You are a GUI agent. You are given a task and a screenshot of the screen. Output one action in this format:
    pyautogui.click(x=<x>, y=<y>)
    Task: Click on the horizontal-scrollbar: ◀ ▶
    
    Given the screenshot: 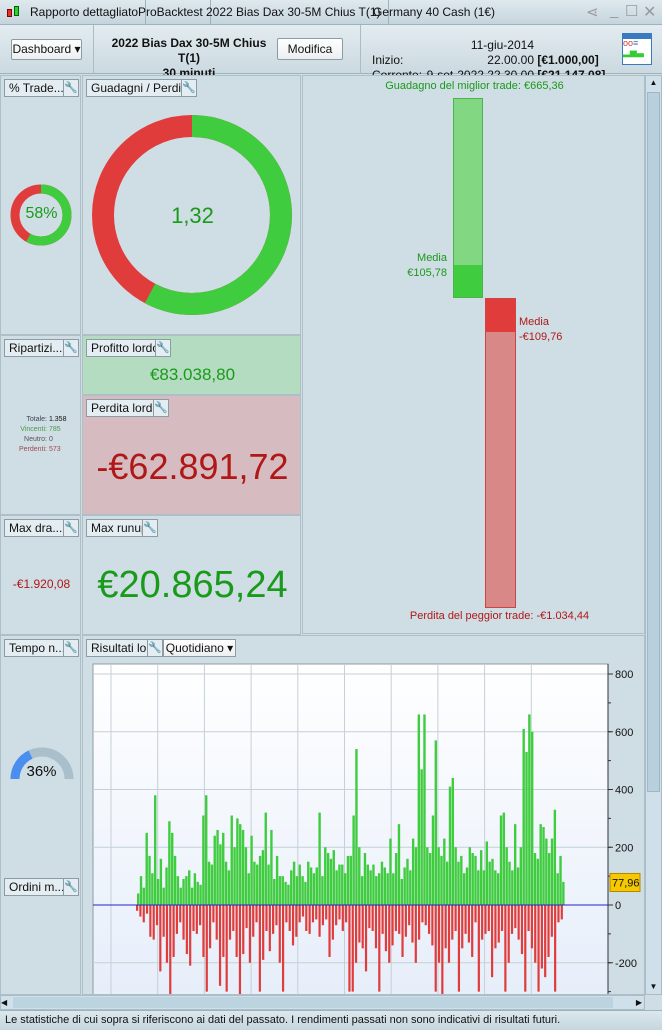 What is the action you would take?
    pyautogui.click(x=322, y=1002)
    